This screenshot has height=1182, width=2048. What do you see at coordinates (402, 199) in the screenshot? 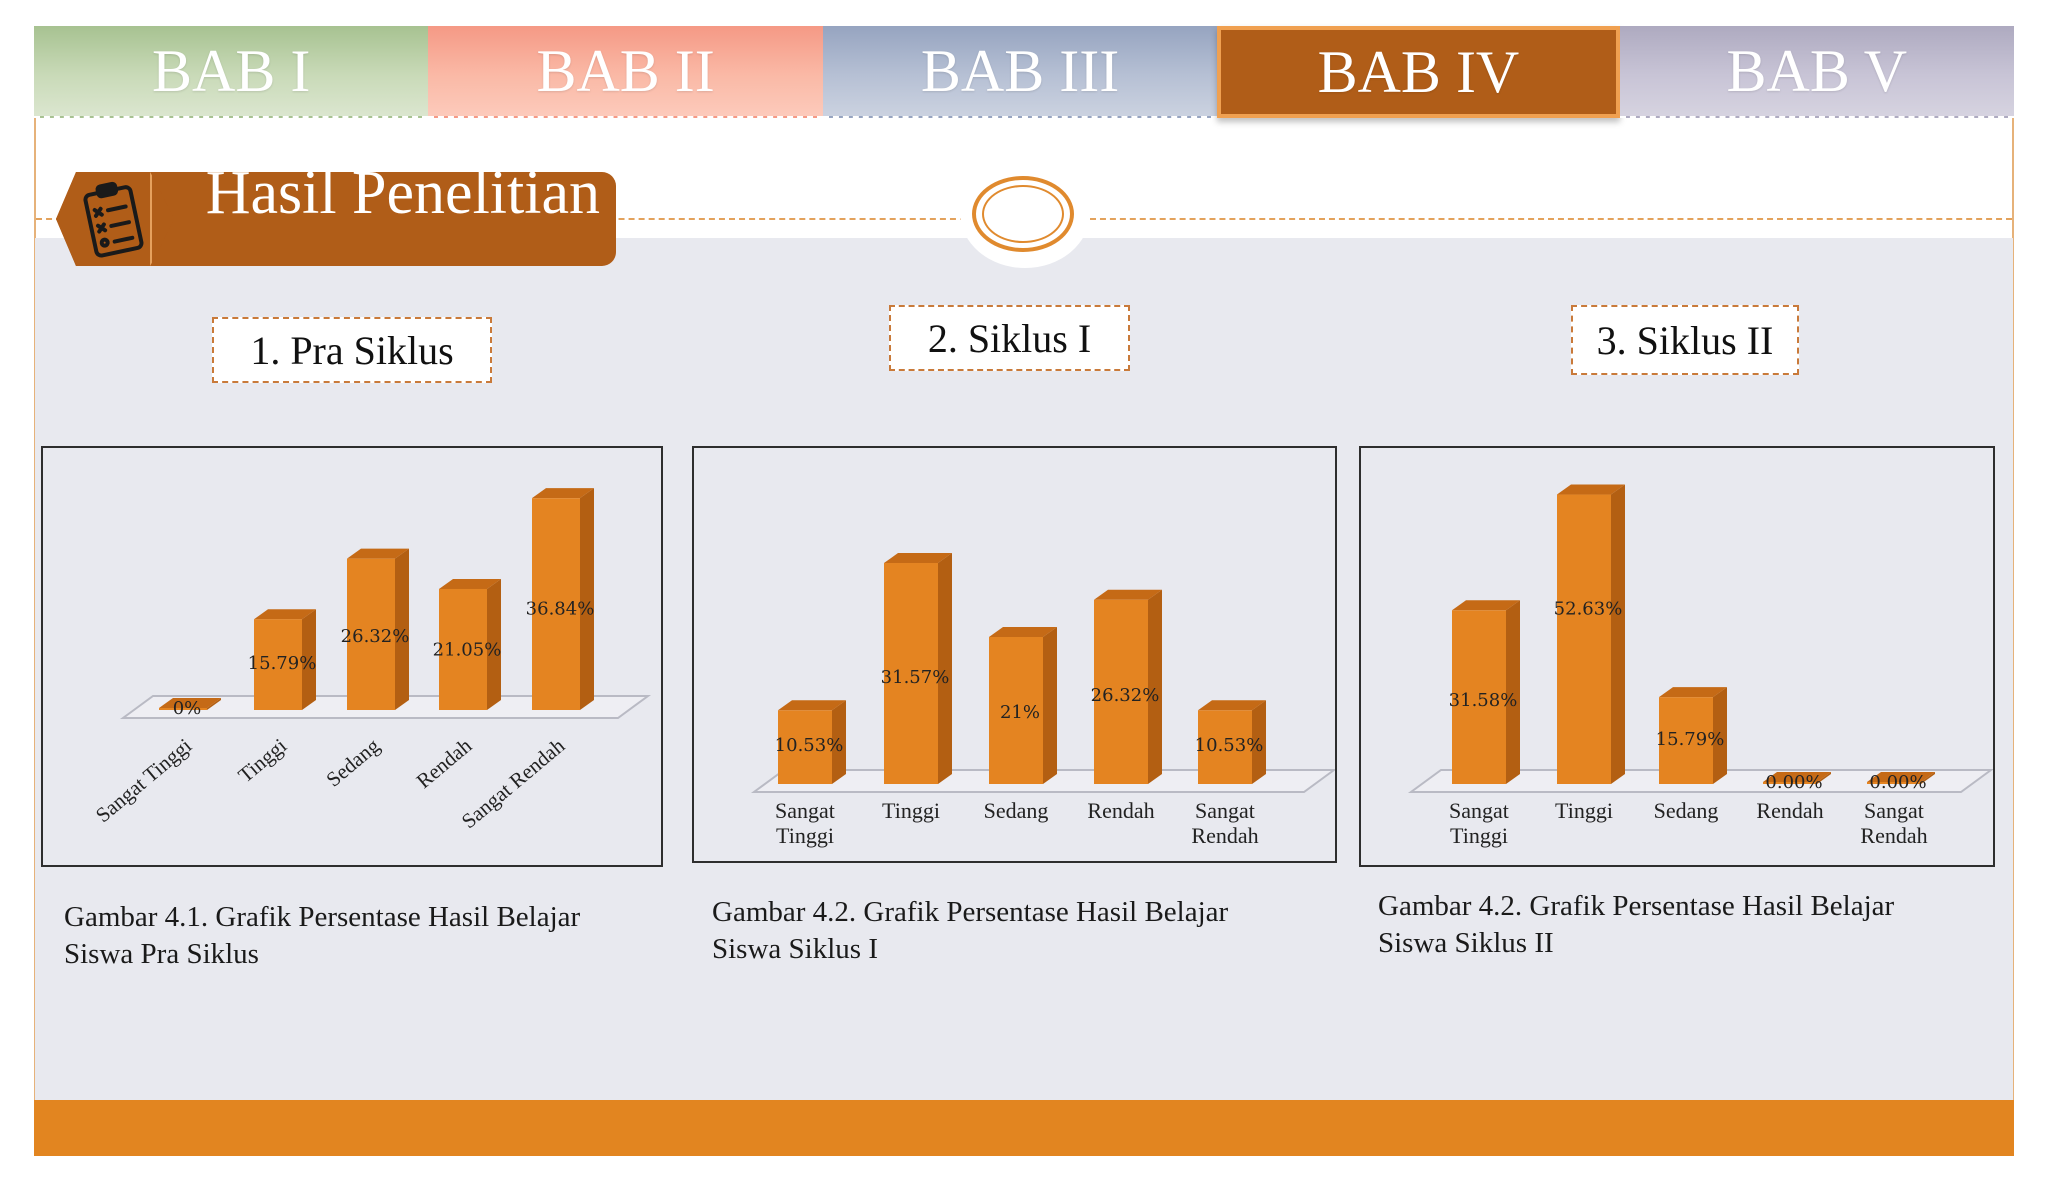
I see `section-title-text: Hasil Penelitian` at bounding box center [402, 199].